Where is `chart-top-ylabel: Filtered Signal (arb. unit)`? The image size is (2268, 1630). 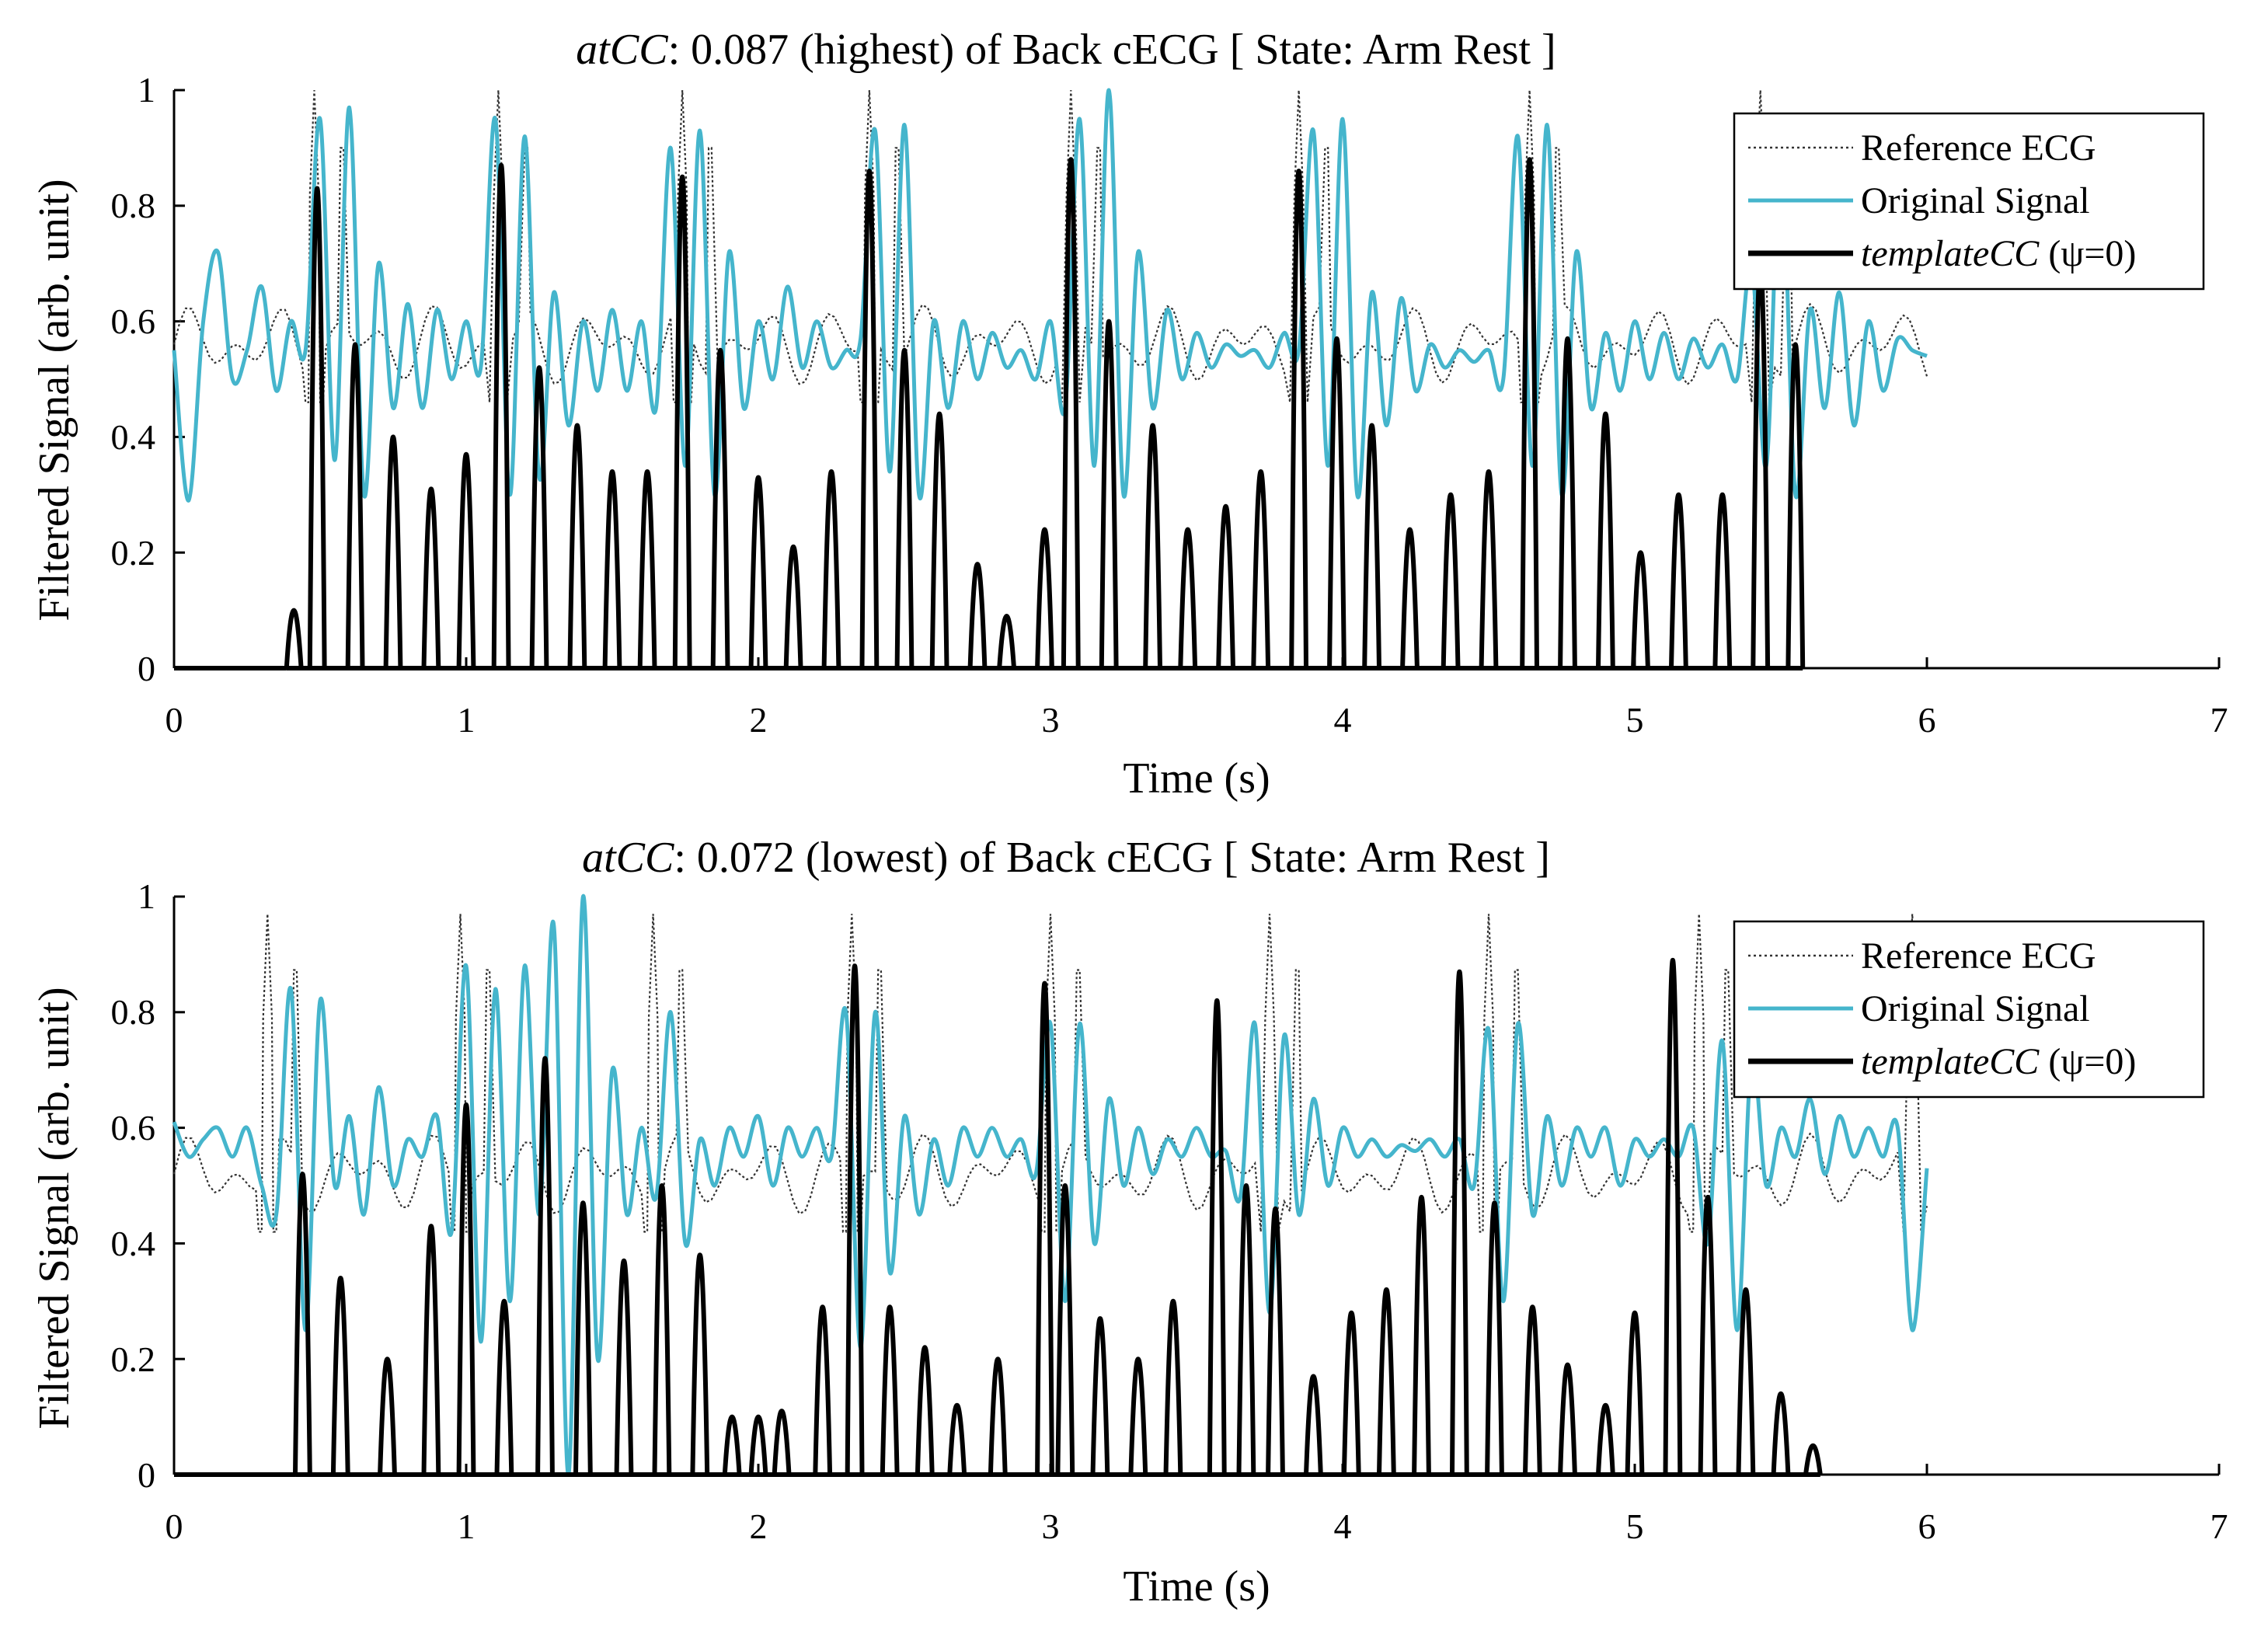 chart-top-ylabel: Filtered Signal (arb. unit) is located at coordinates (54, 400).